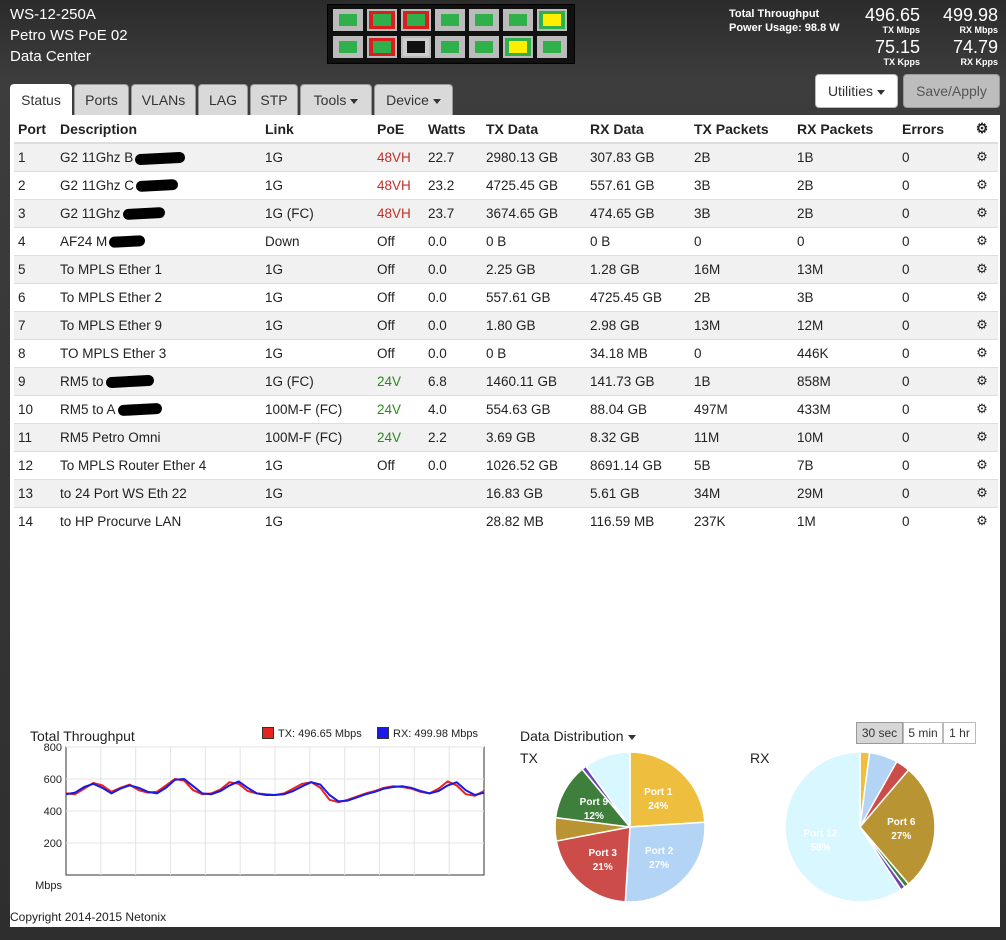 Image resolution: width=1006 pixels, height=940 pixels. What do you see at coordinates (336, 100) in the screenshot?
I see `tab-tools: Tools` at bounding box center [336, 100].